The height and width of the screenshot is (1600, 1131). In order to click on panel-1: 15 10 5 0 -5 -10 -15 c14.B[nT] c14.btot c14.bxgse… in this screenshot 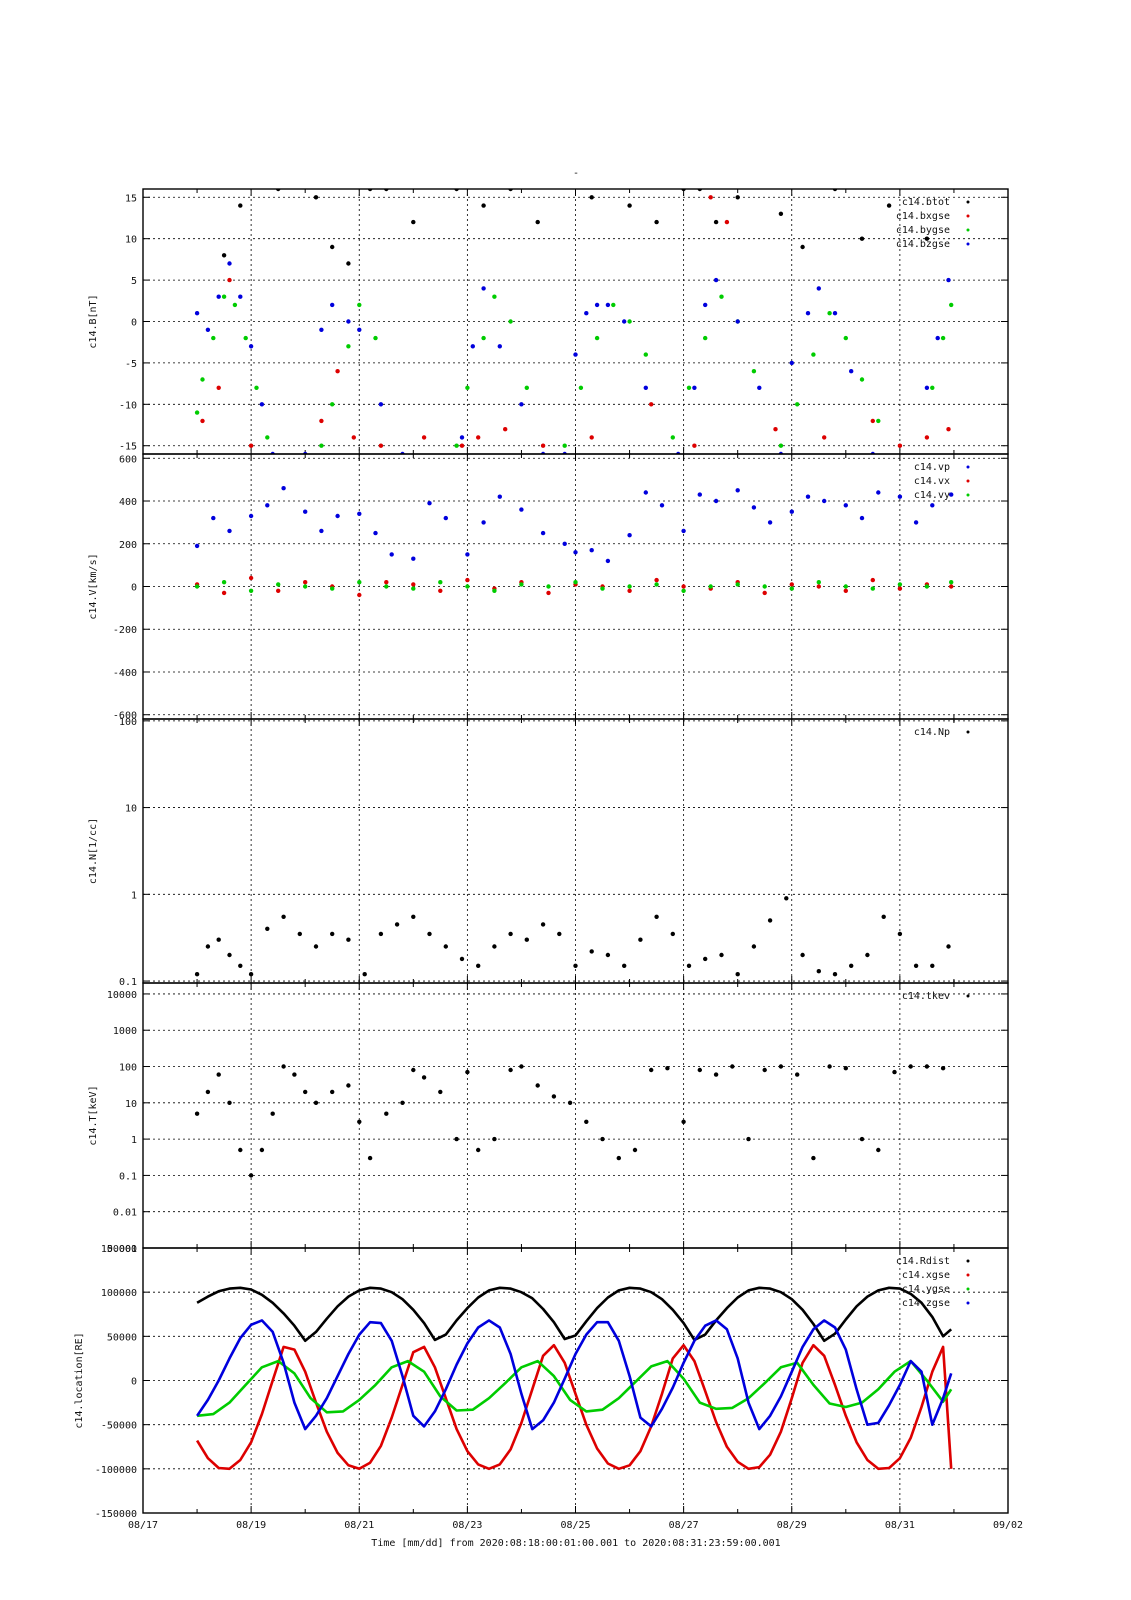, I will do `click(548, 321)`.